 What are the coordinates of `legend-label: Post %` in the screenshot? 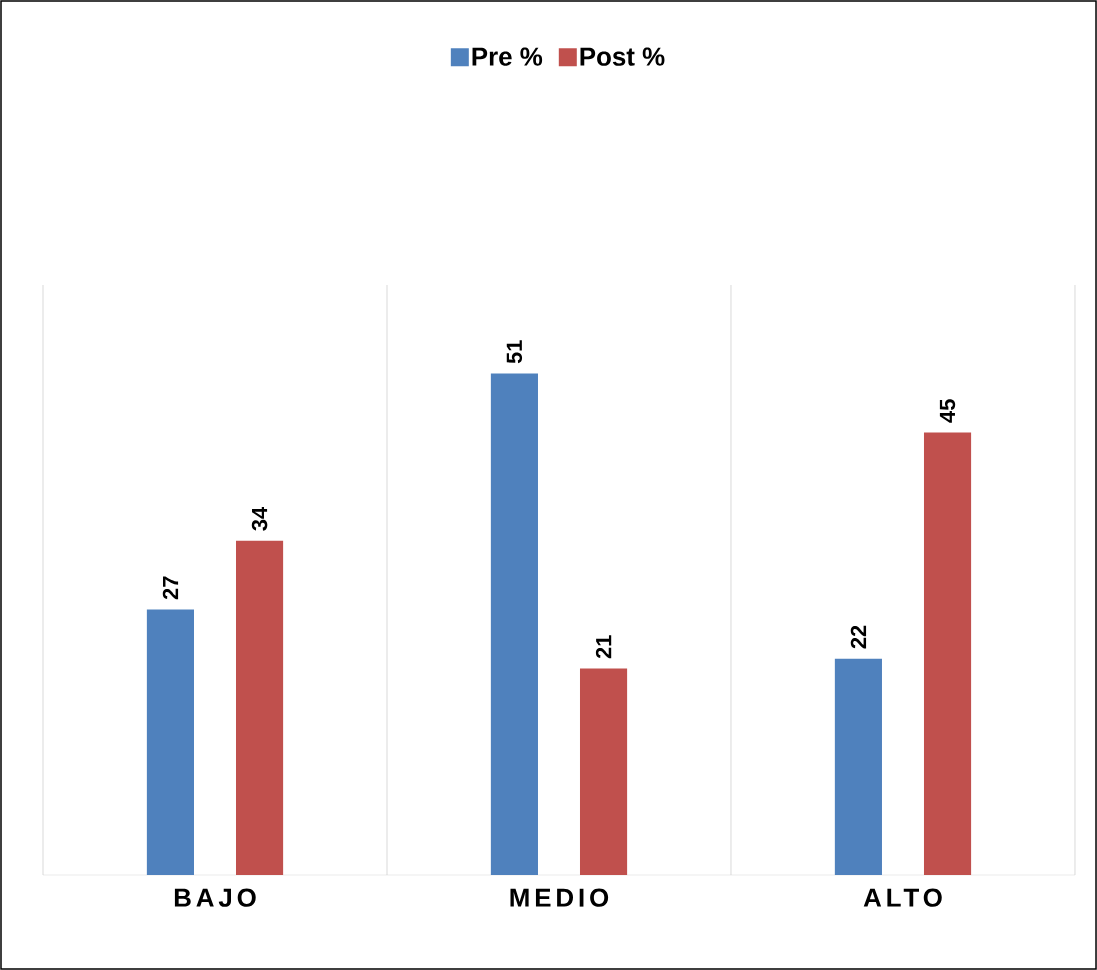 It's located at (622, 56).